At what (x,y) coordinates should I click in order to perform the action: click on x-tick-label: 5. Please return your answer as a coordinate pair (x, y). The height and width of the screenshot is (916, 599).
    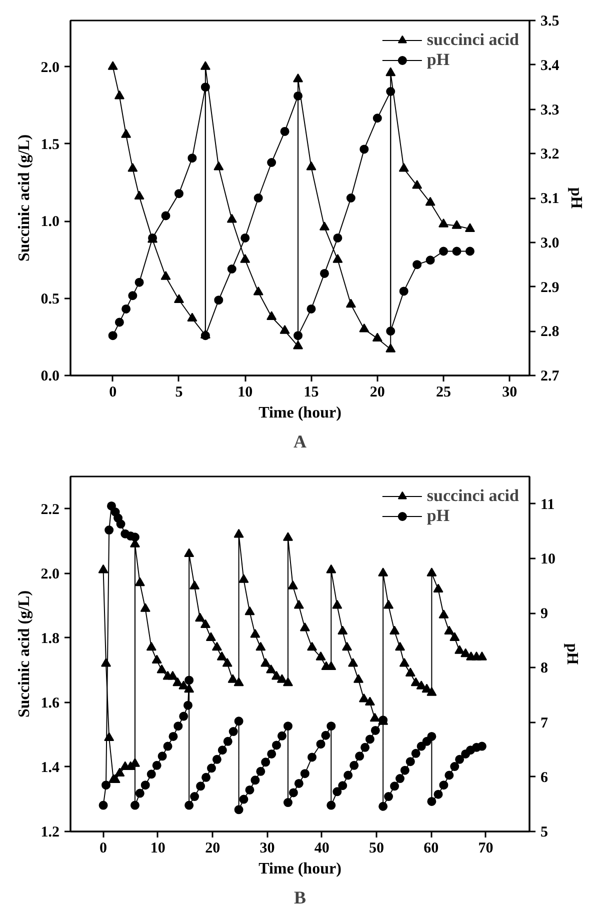
    Looking at the image, I should click on (179, 392).